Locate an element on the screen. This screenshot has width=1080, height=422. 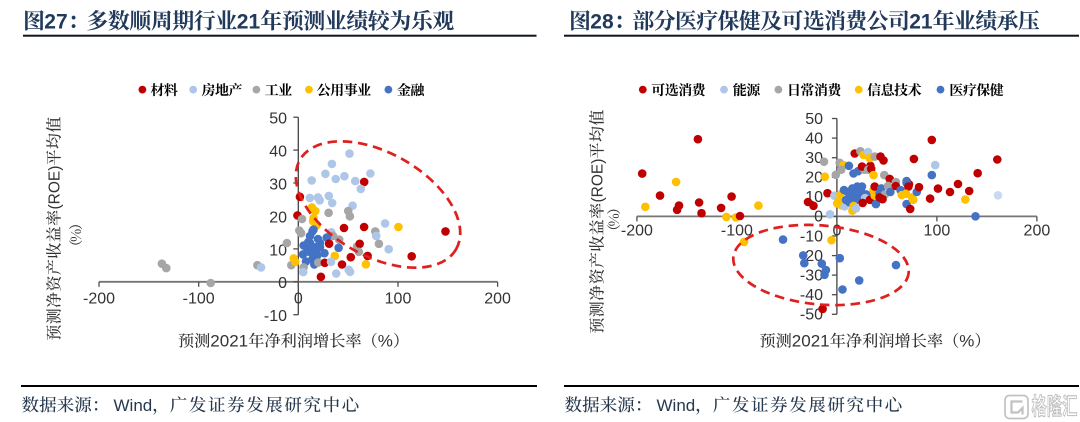
svg-text: 10 is located at coordinates (278, 250).